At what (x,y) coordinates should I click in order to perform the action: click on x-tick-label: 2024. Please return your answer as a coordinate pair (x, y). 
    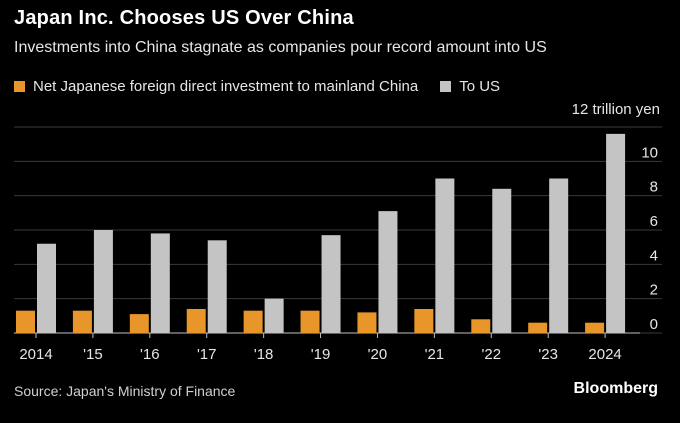
    Looking at the image, I should click on (604, 354).